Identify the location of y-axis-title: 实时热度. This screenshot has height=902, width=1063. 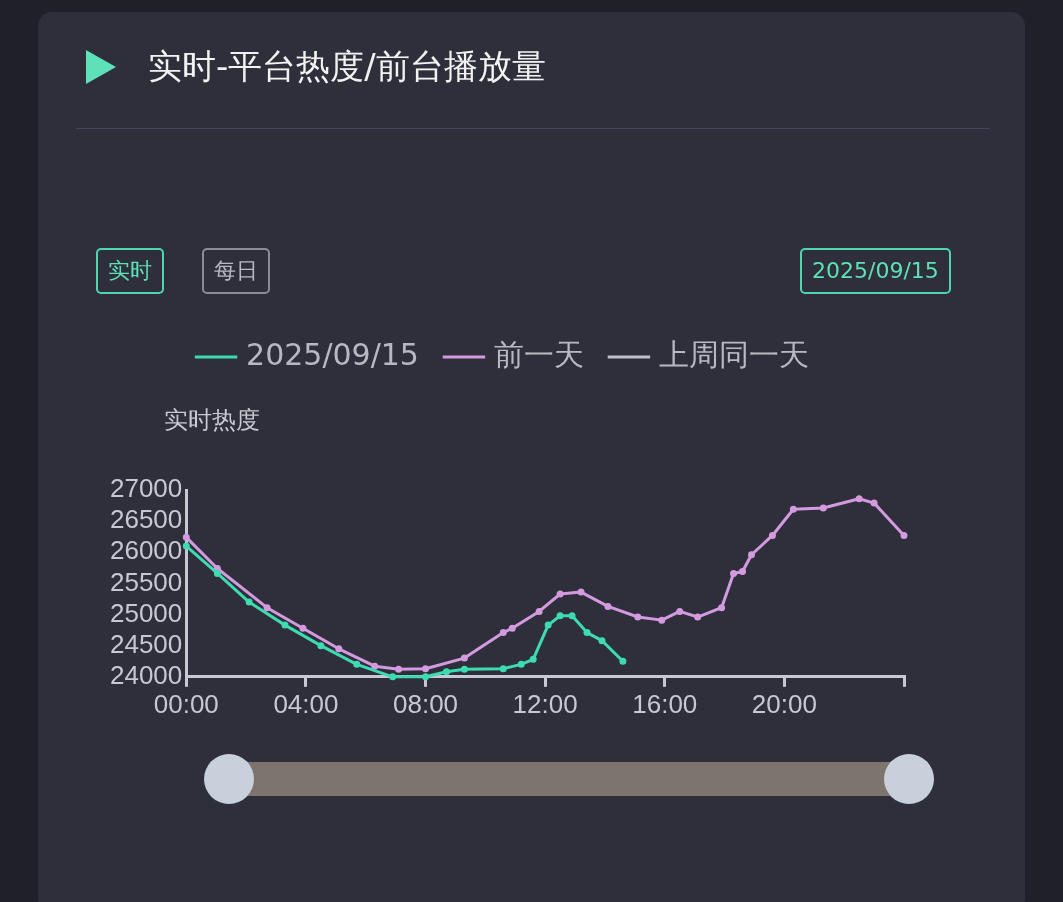
(212, 420).